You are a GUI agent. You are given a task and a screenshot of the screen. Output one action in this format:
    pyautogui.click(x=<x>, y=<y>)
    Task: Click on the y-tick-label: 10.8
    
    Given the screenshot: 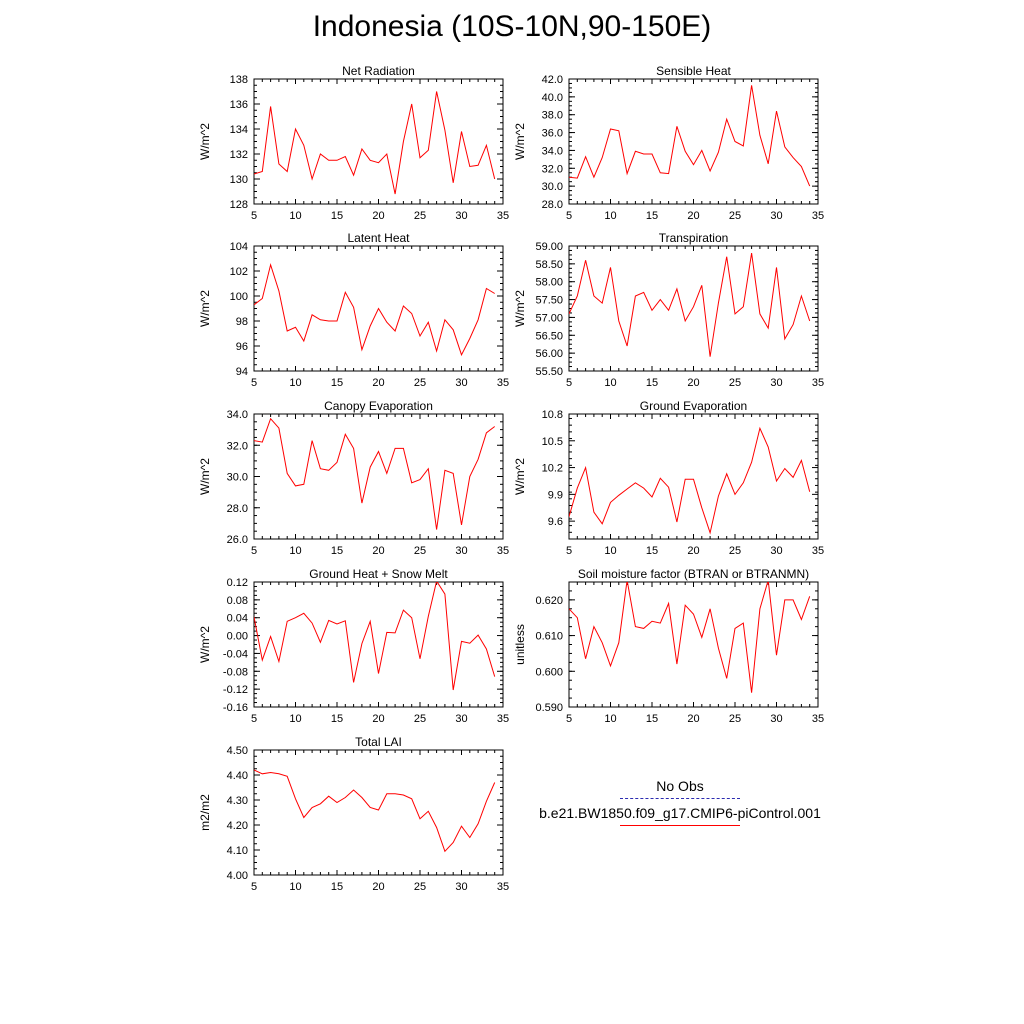 What is the action you would take?
    pyautogui.click(x=552, y=415)
    